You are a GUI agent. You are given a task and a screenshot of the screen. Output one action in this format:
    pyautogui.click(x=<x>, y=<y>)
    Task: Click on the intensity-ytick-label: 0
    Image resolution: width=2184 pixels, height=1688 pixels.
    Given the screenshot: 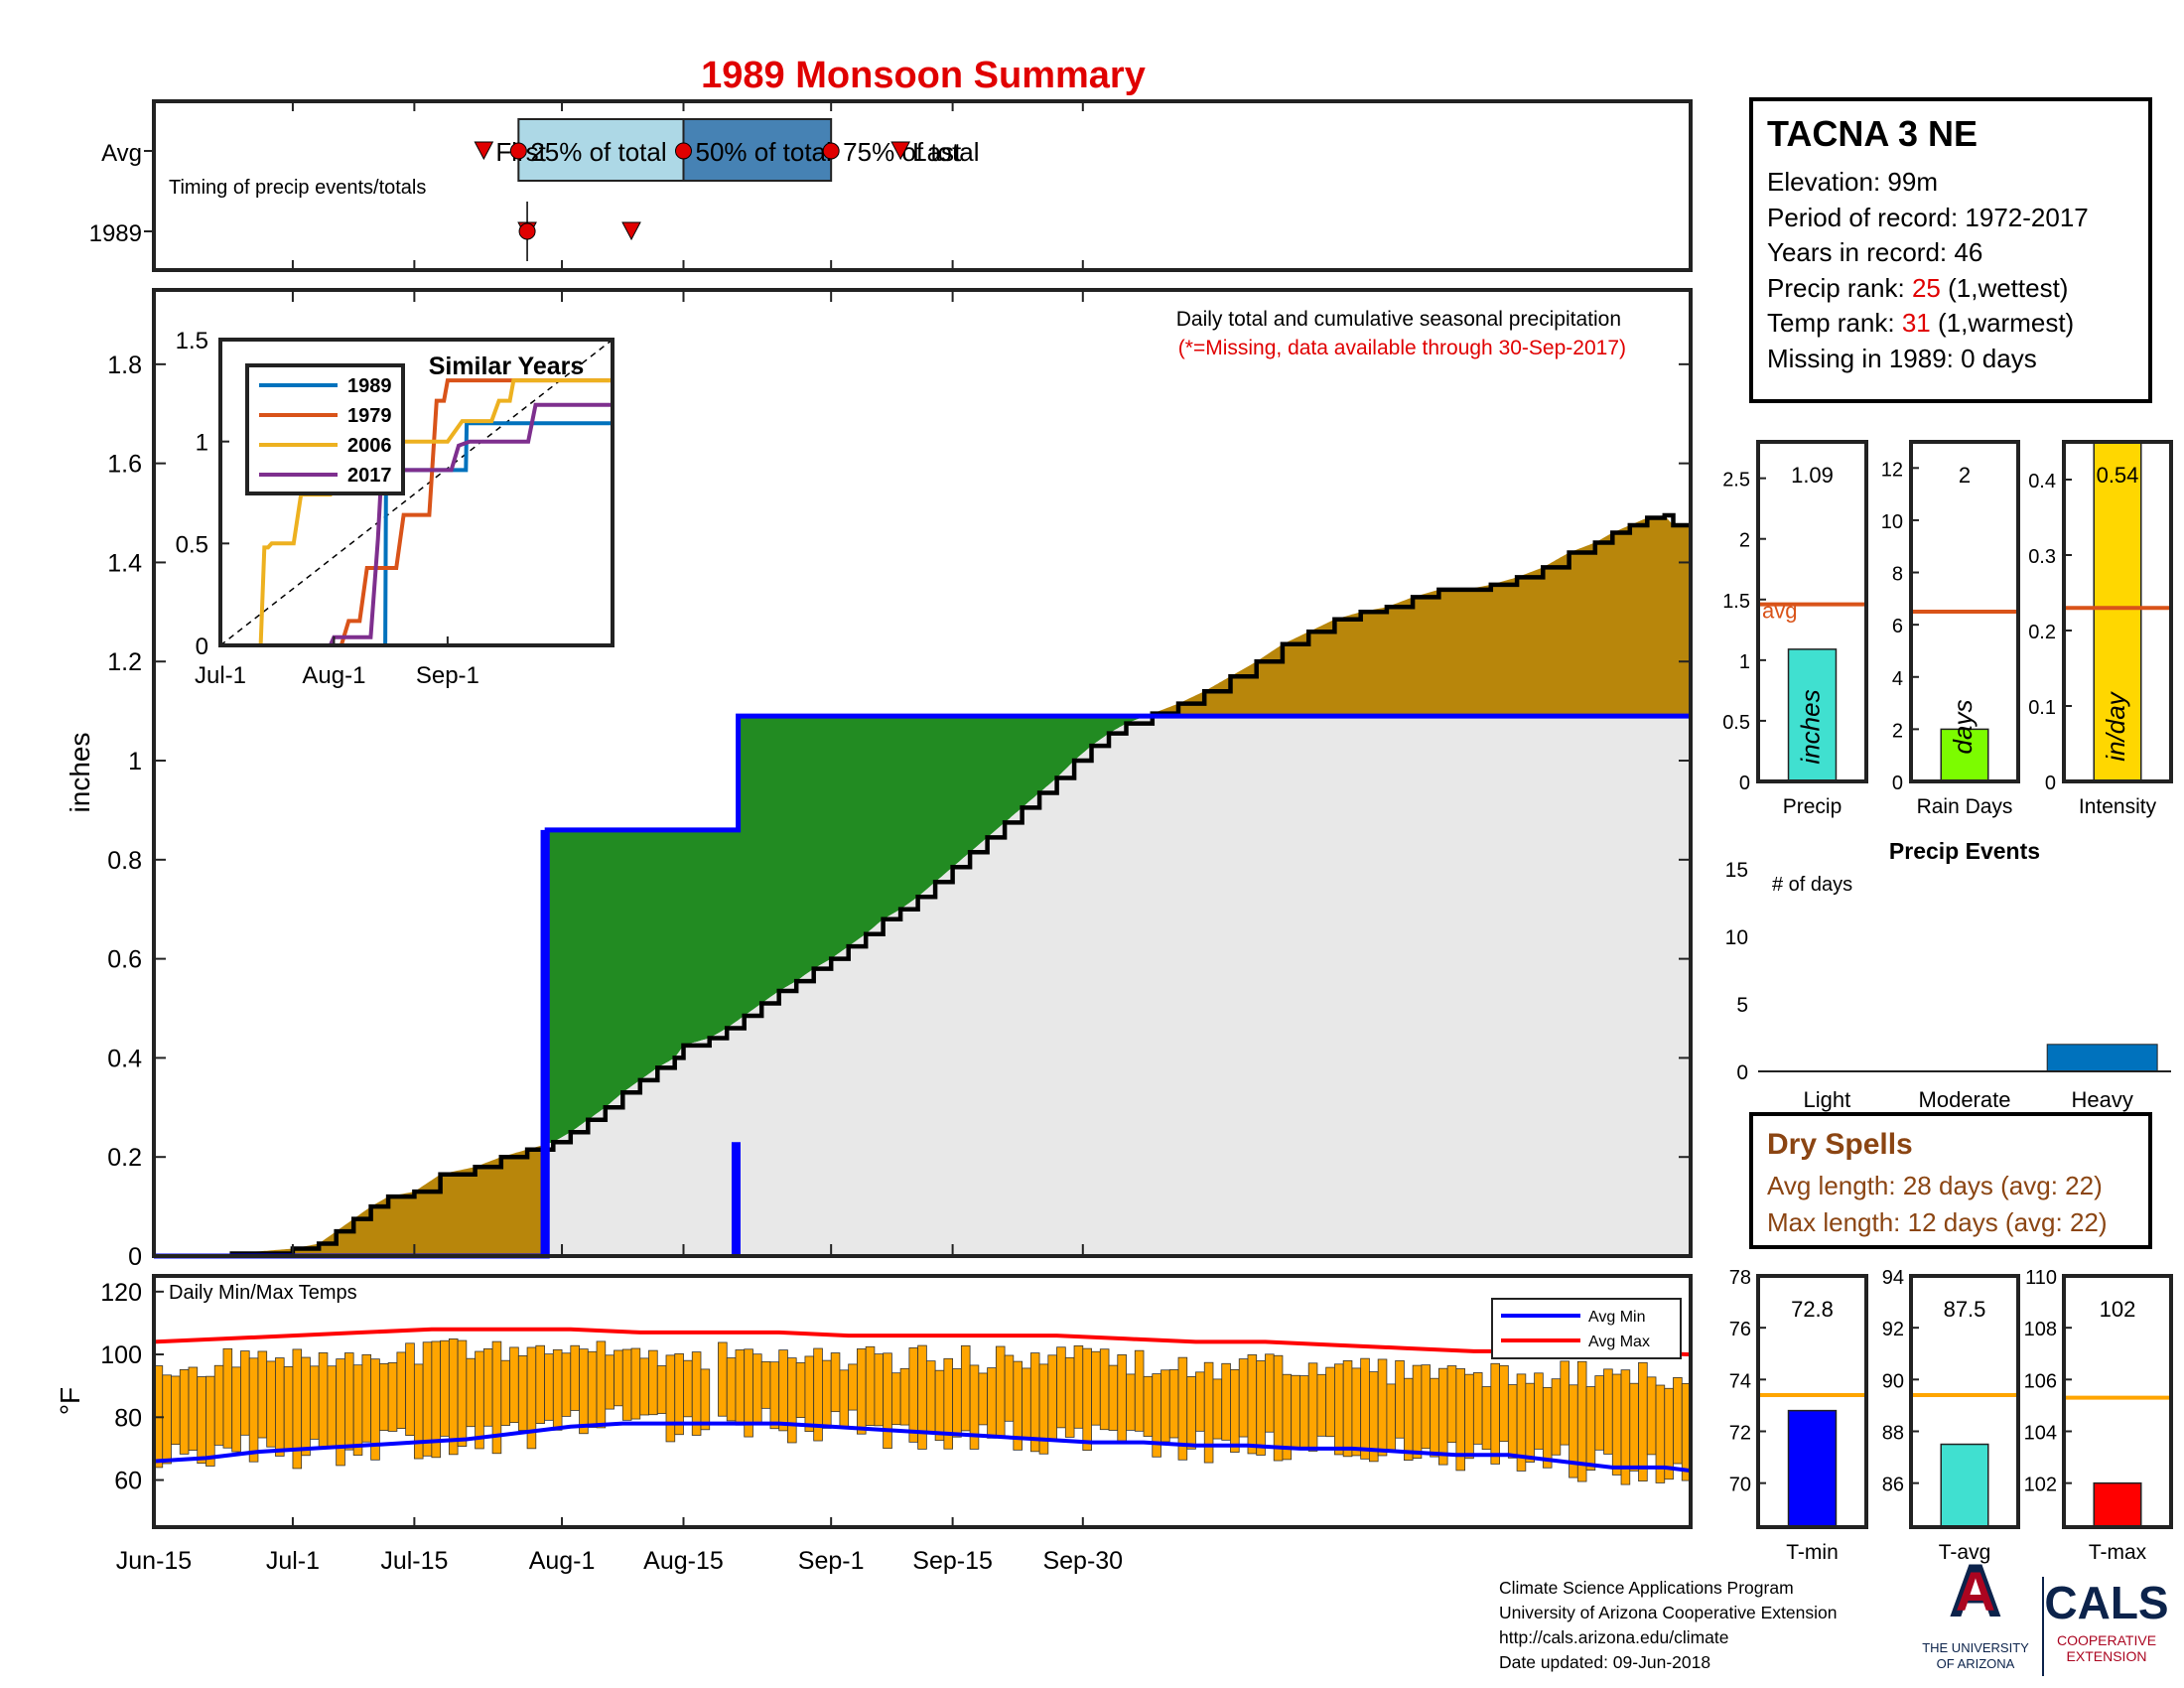 What is the action you would take?
    pyautogui.click(x=2050, y=783)
    